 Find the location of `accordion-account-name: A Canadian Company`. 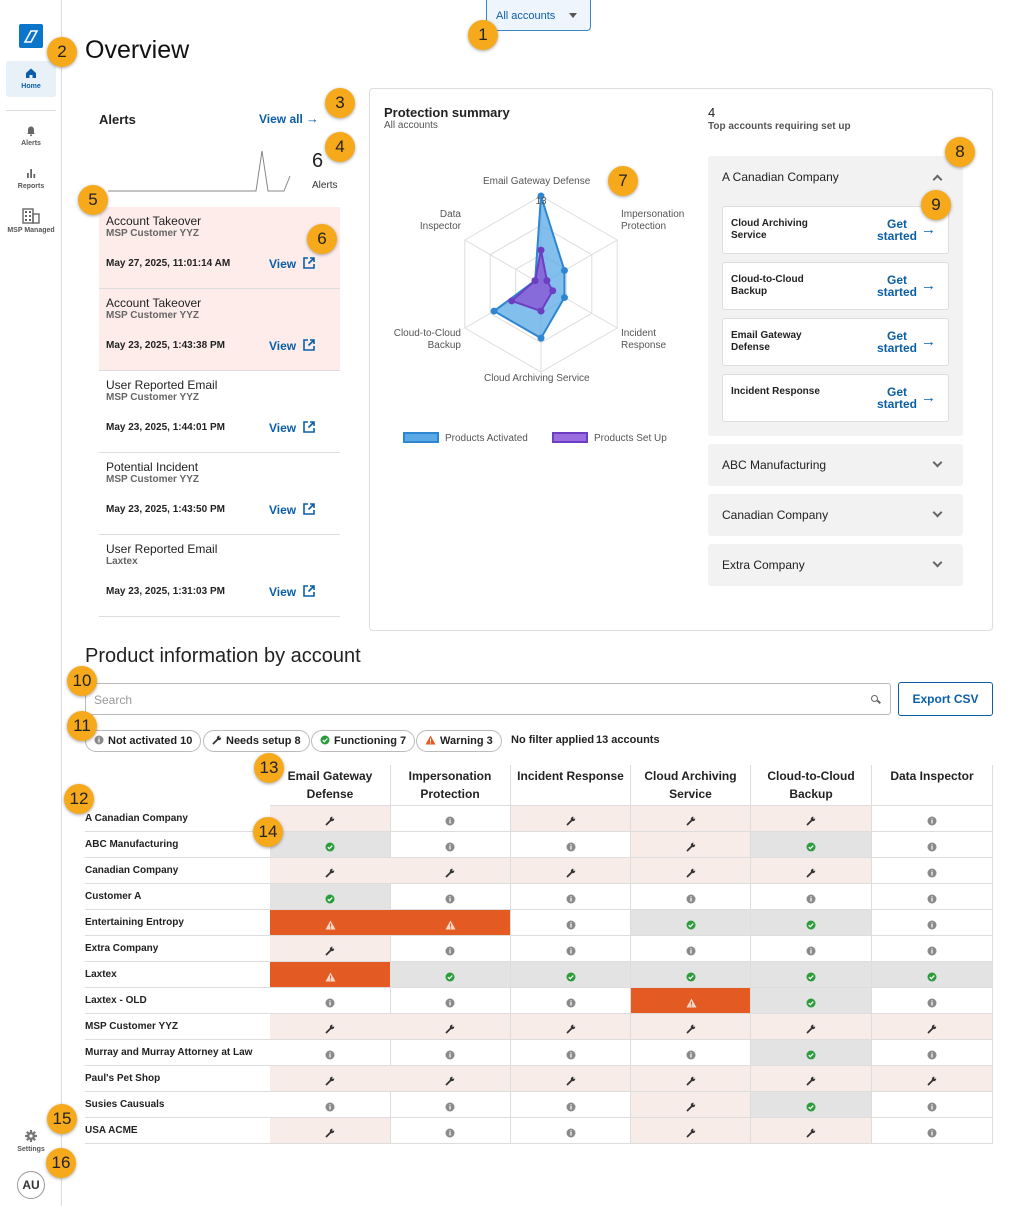

accordion-account-name: A Canadian Company is located at coordinates (780, 177).